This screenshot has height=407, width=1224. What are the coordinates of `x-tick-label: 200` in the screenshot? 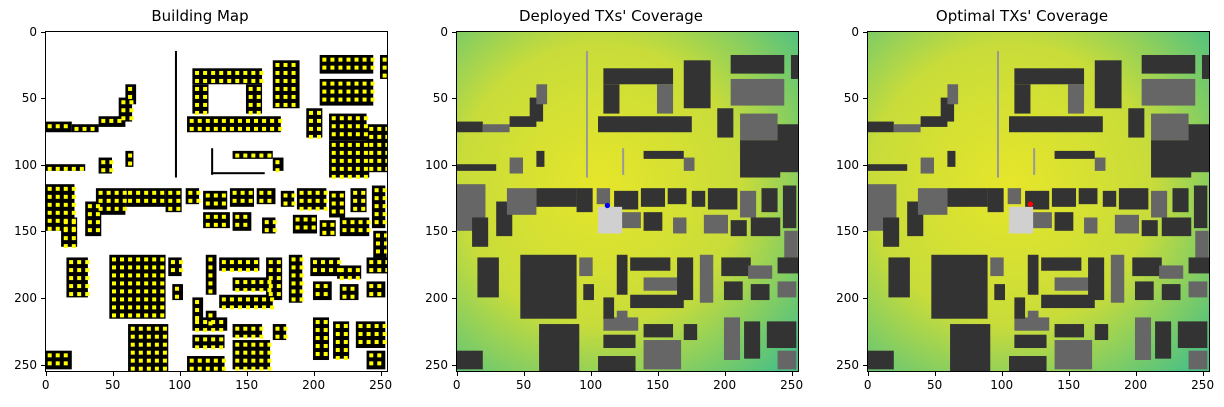 It's located at (314, 385).